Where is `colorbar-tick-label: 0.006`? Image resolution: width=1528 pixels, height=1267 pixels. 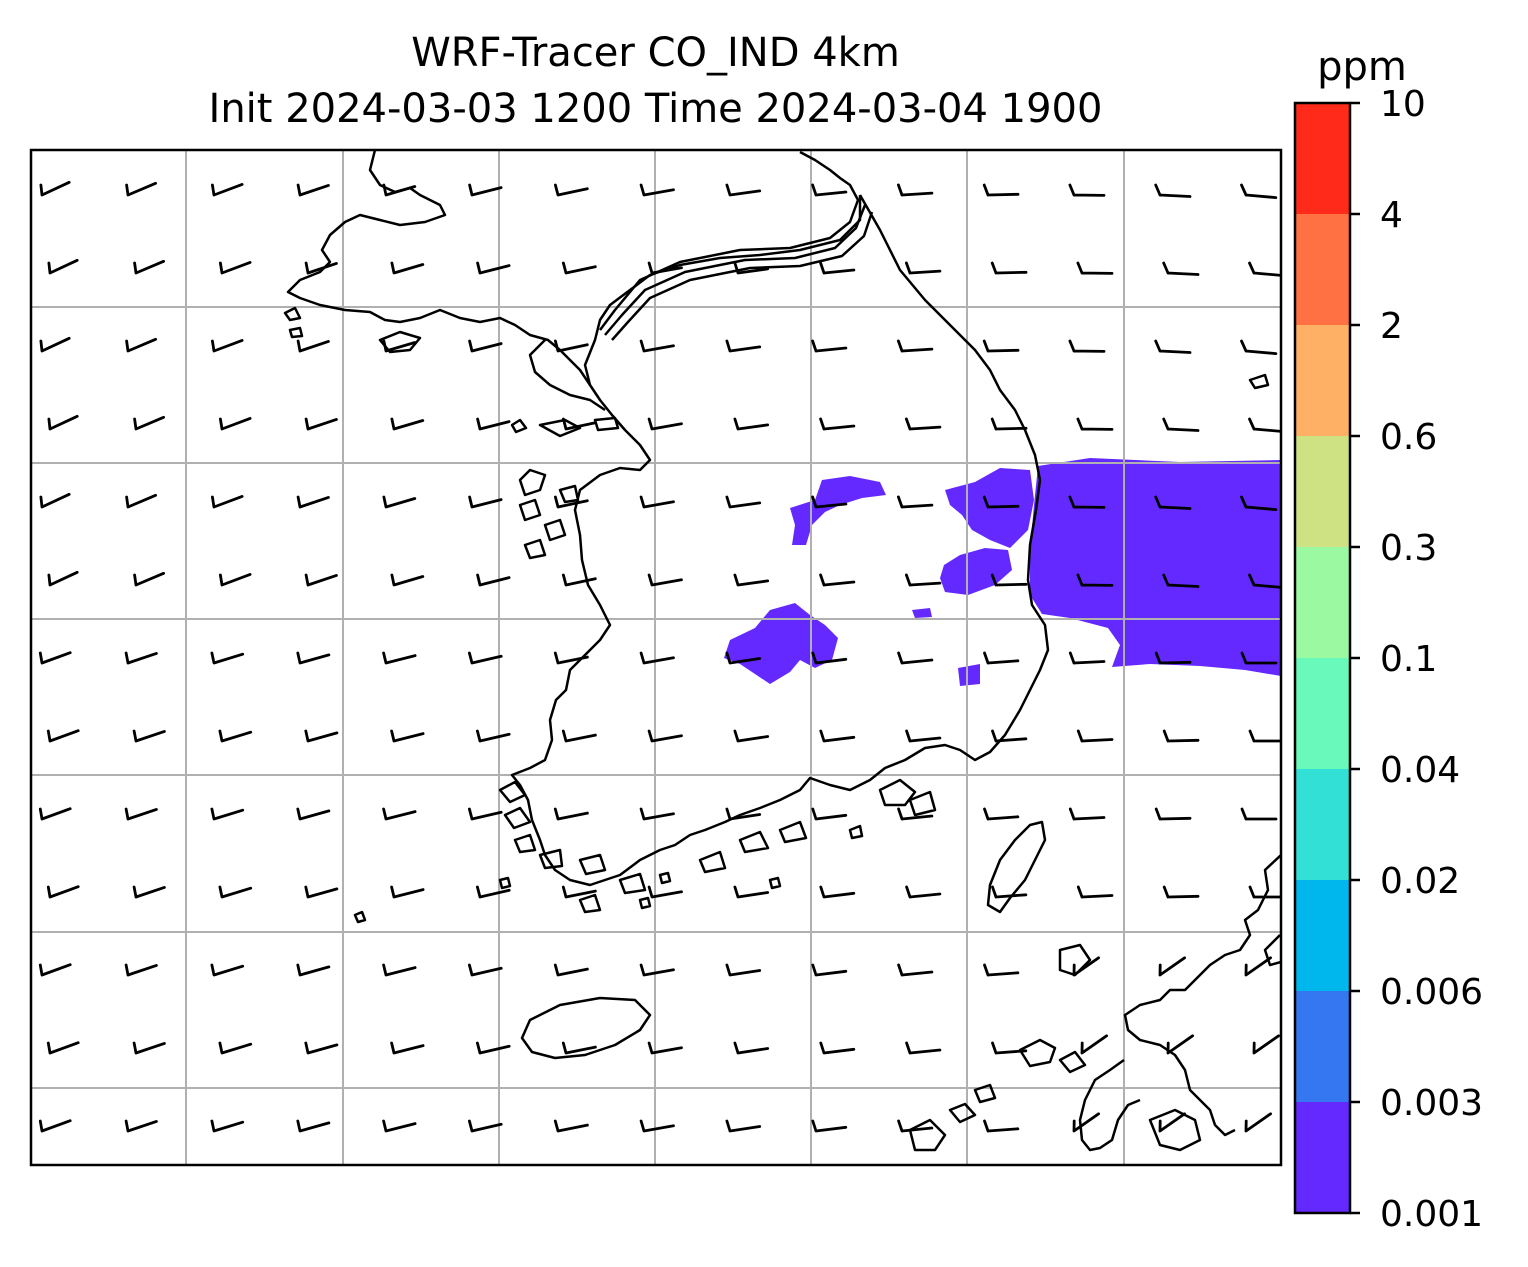
colorbar-tick-label: 0.006 is located at coordinates (1431, 992).